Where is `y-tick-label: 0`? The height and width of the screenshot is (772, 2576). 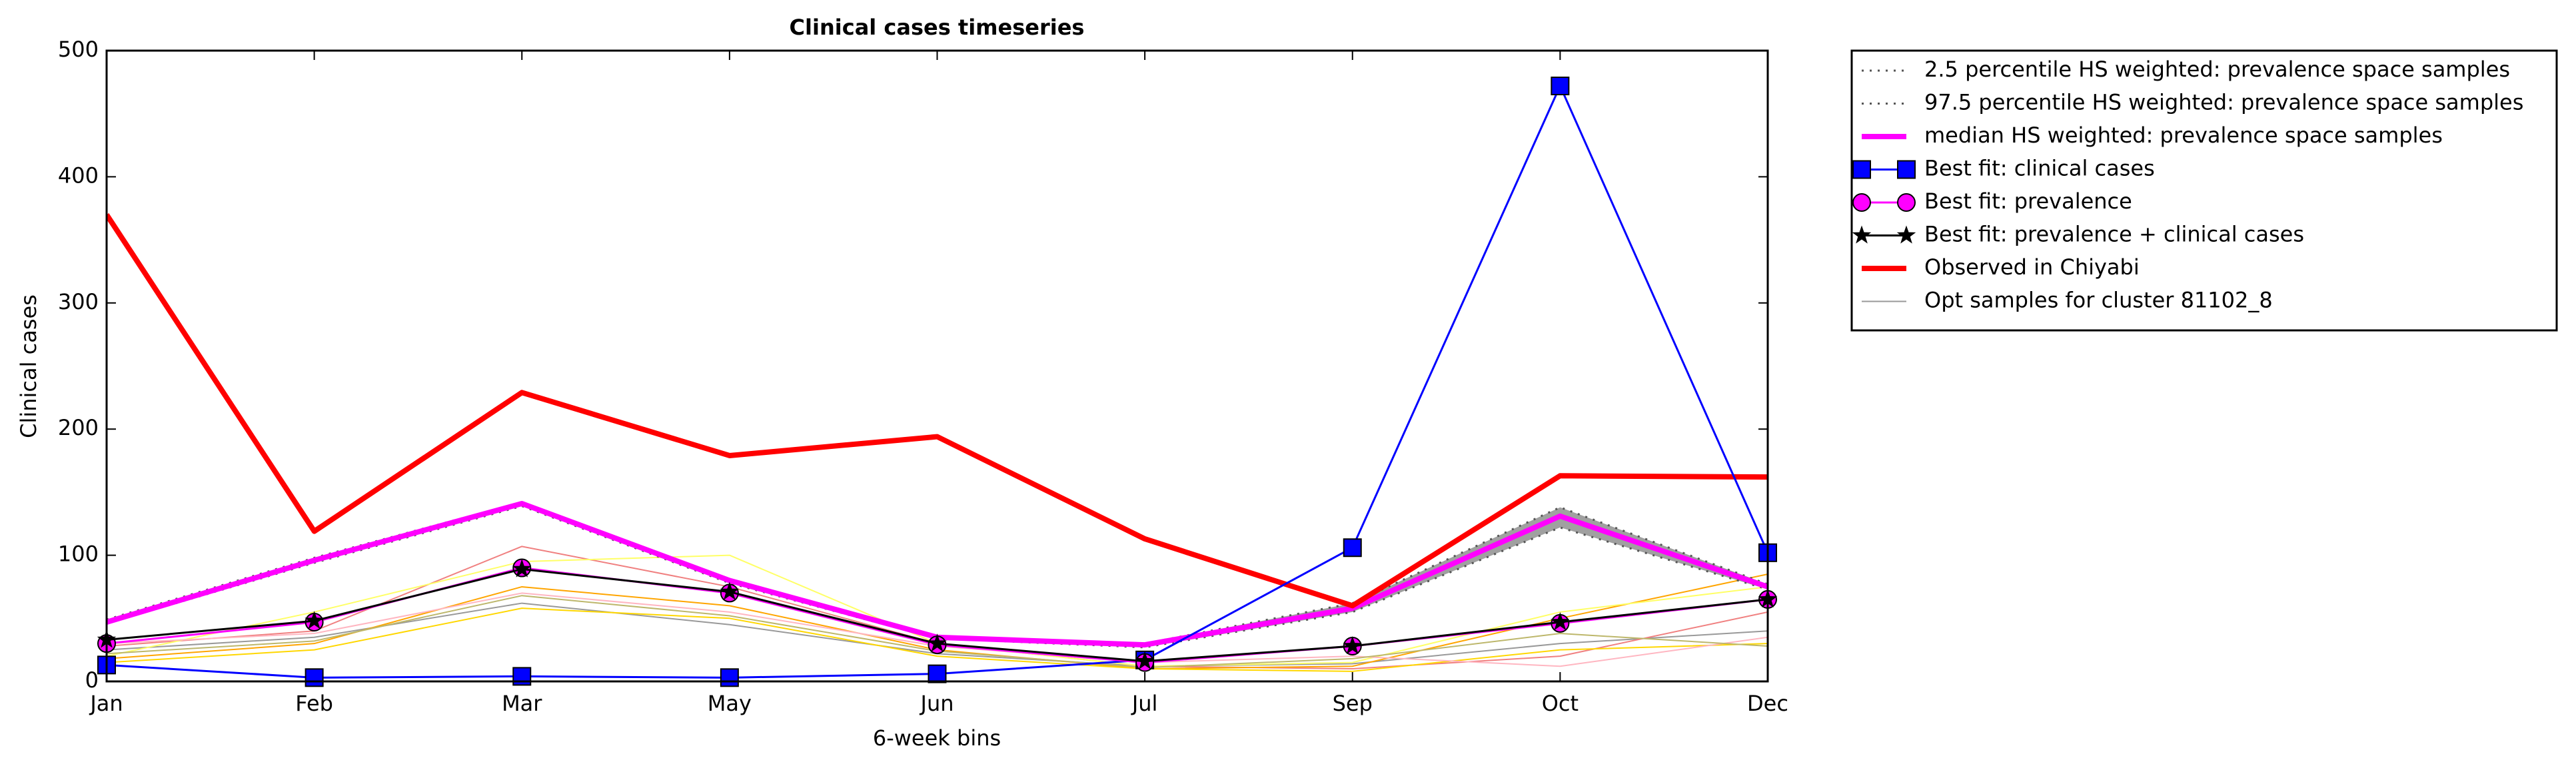 y-tick-label: 0 is located at coordinates (92, 680).